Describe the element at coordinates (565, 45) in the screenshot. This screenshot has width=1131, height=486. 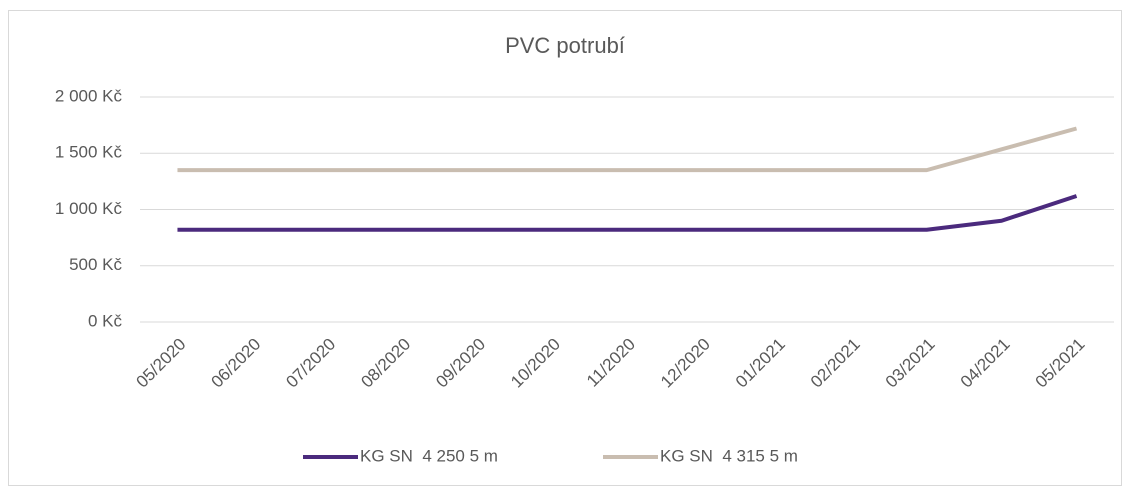
I see `chart-title: PVC potrubí` at that location.